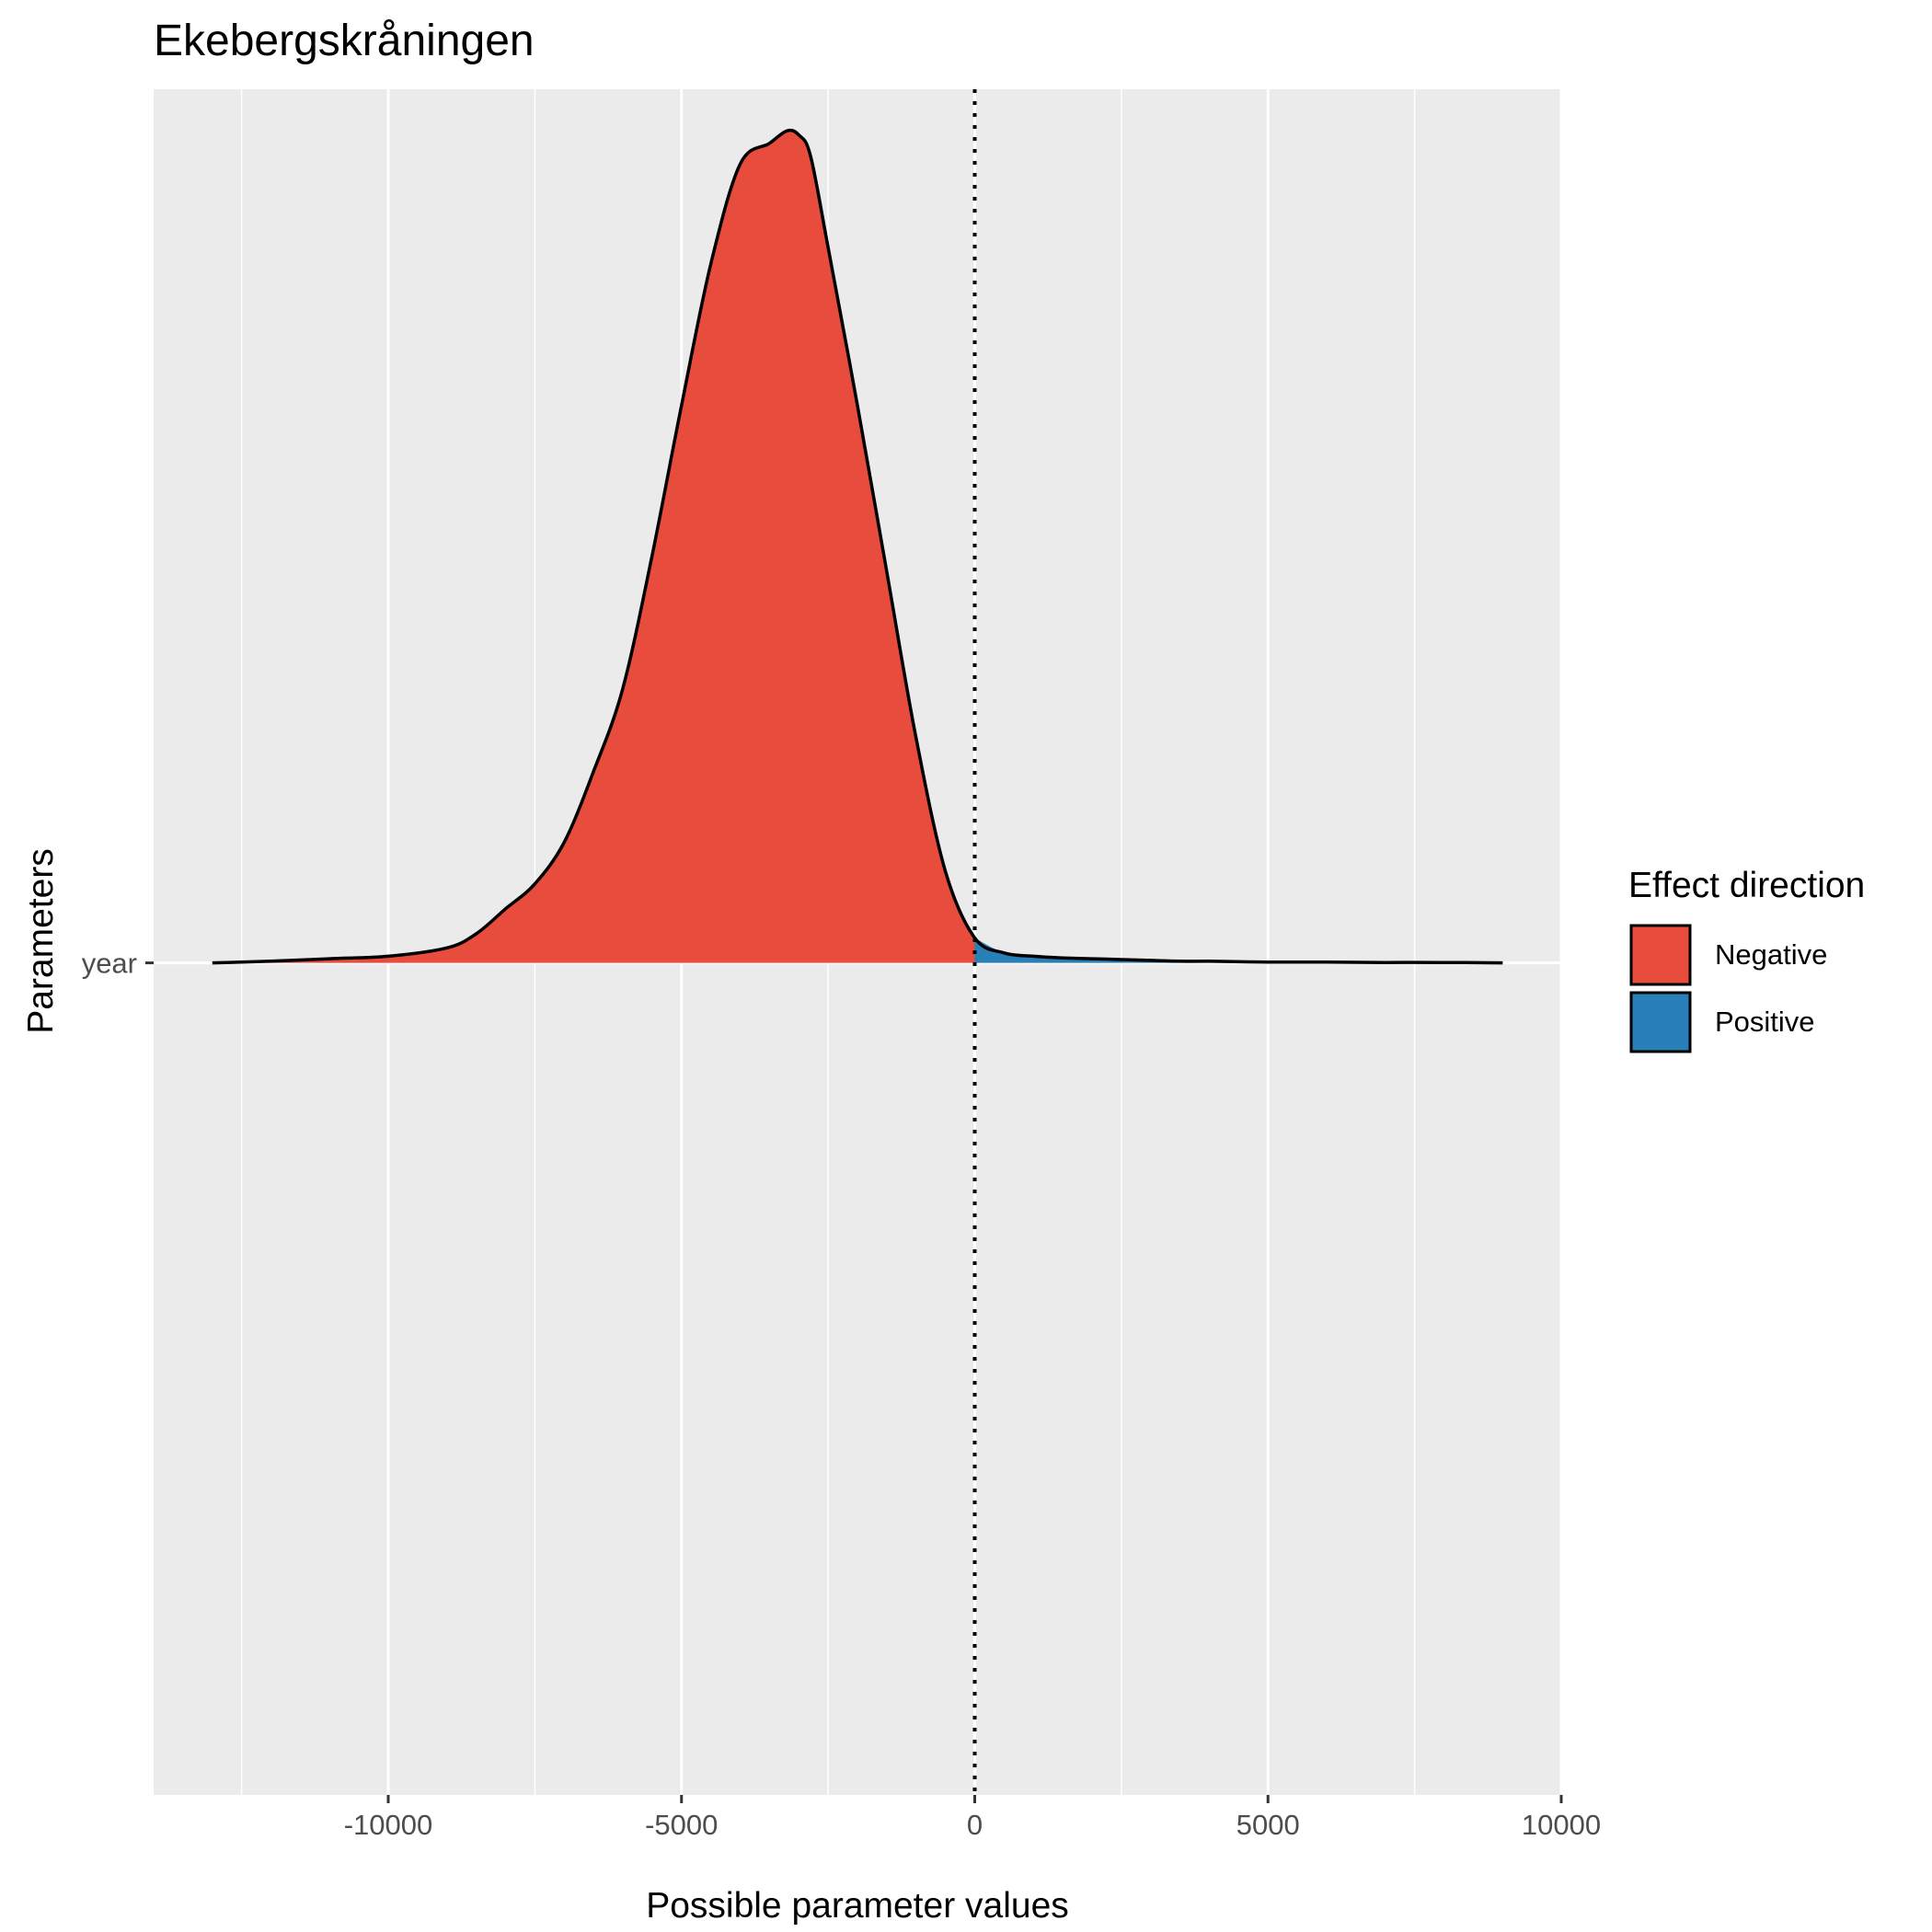 The height and width of the screenshot is (1932, 1932). I want to click on legend-label-negative: Negative, so click(1771, 954).